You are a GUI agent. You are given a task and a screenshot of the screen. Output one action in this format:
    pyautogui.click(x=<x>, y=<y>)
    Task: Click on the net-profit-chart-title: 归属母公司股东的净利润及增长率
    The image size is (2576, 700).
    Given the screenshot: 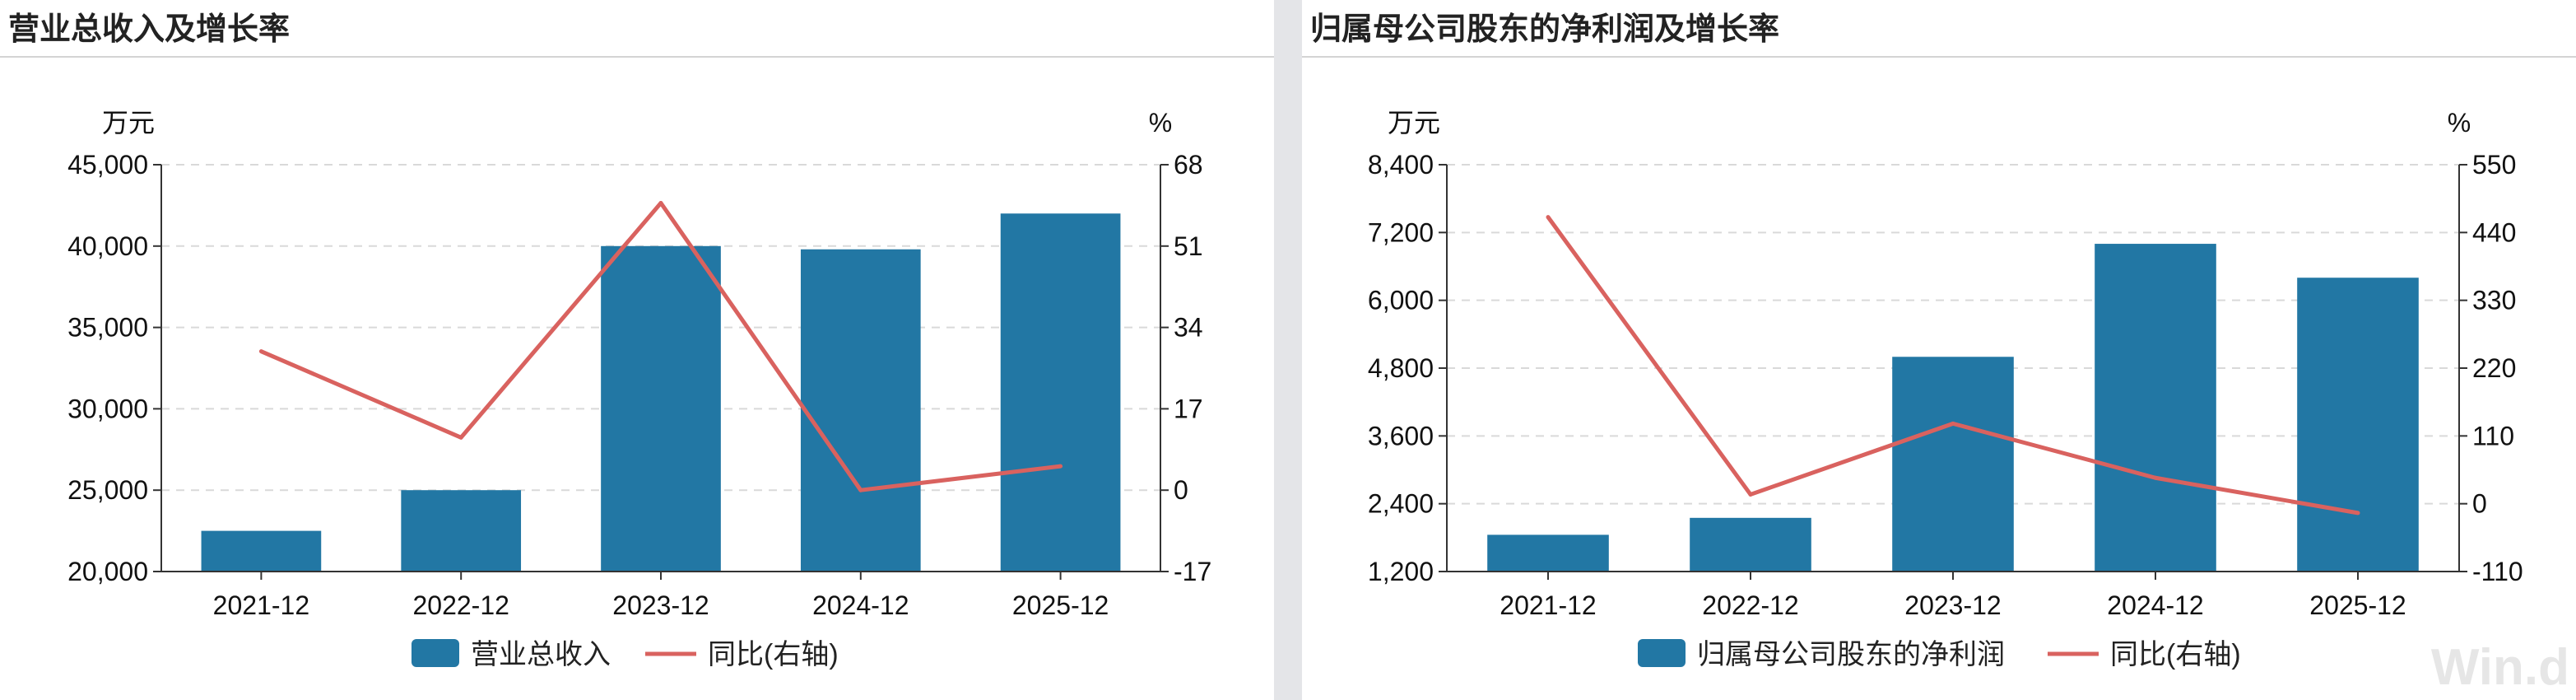 What is the action you would take?
    pyautogui.click(x=1545, y=29)
    